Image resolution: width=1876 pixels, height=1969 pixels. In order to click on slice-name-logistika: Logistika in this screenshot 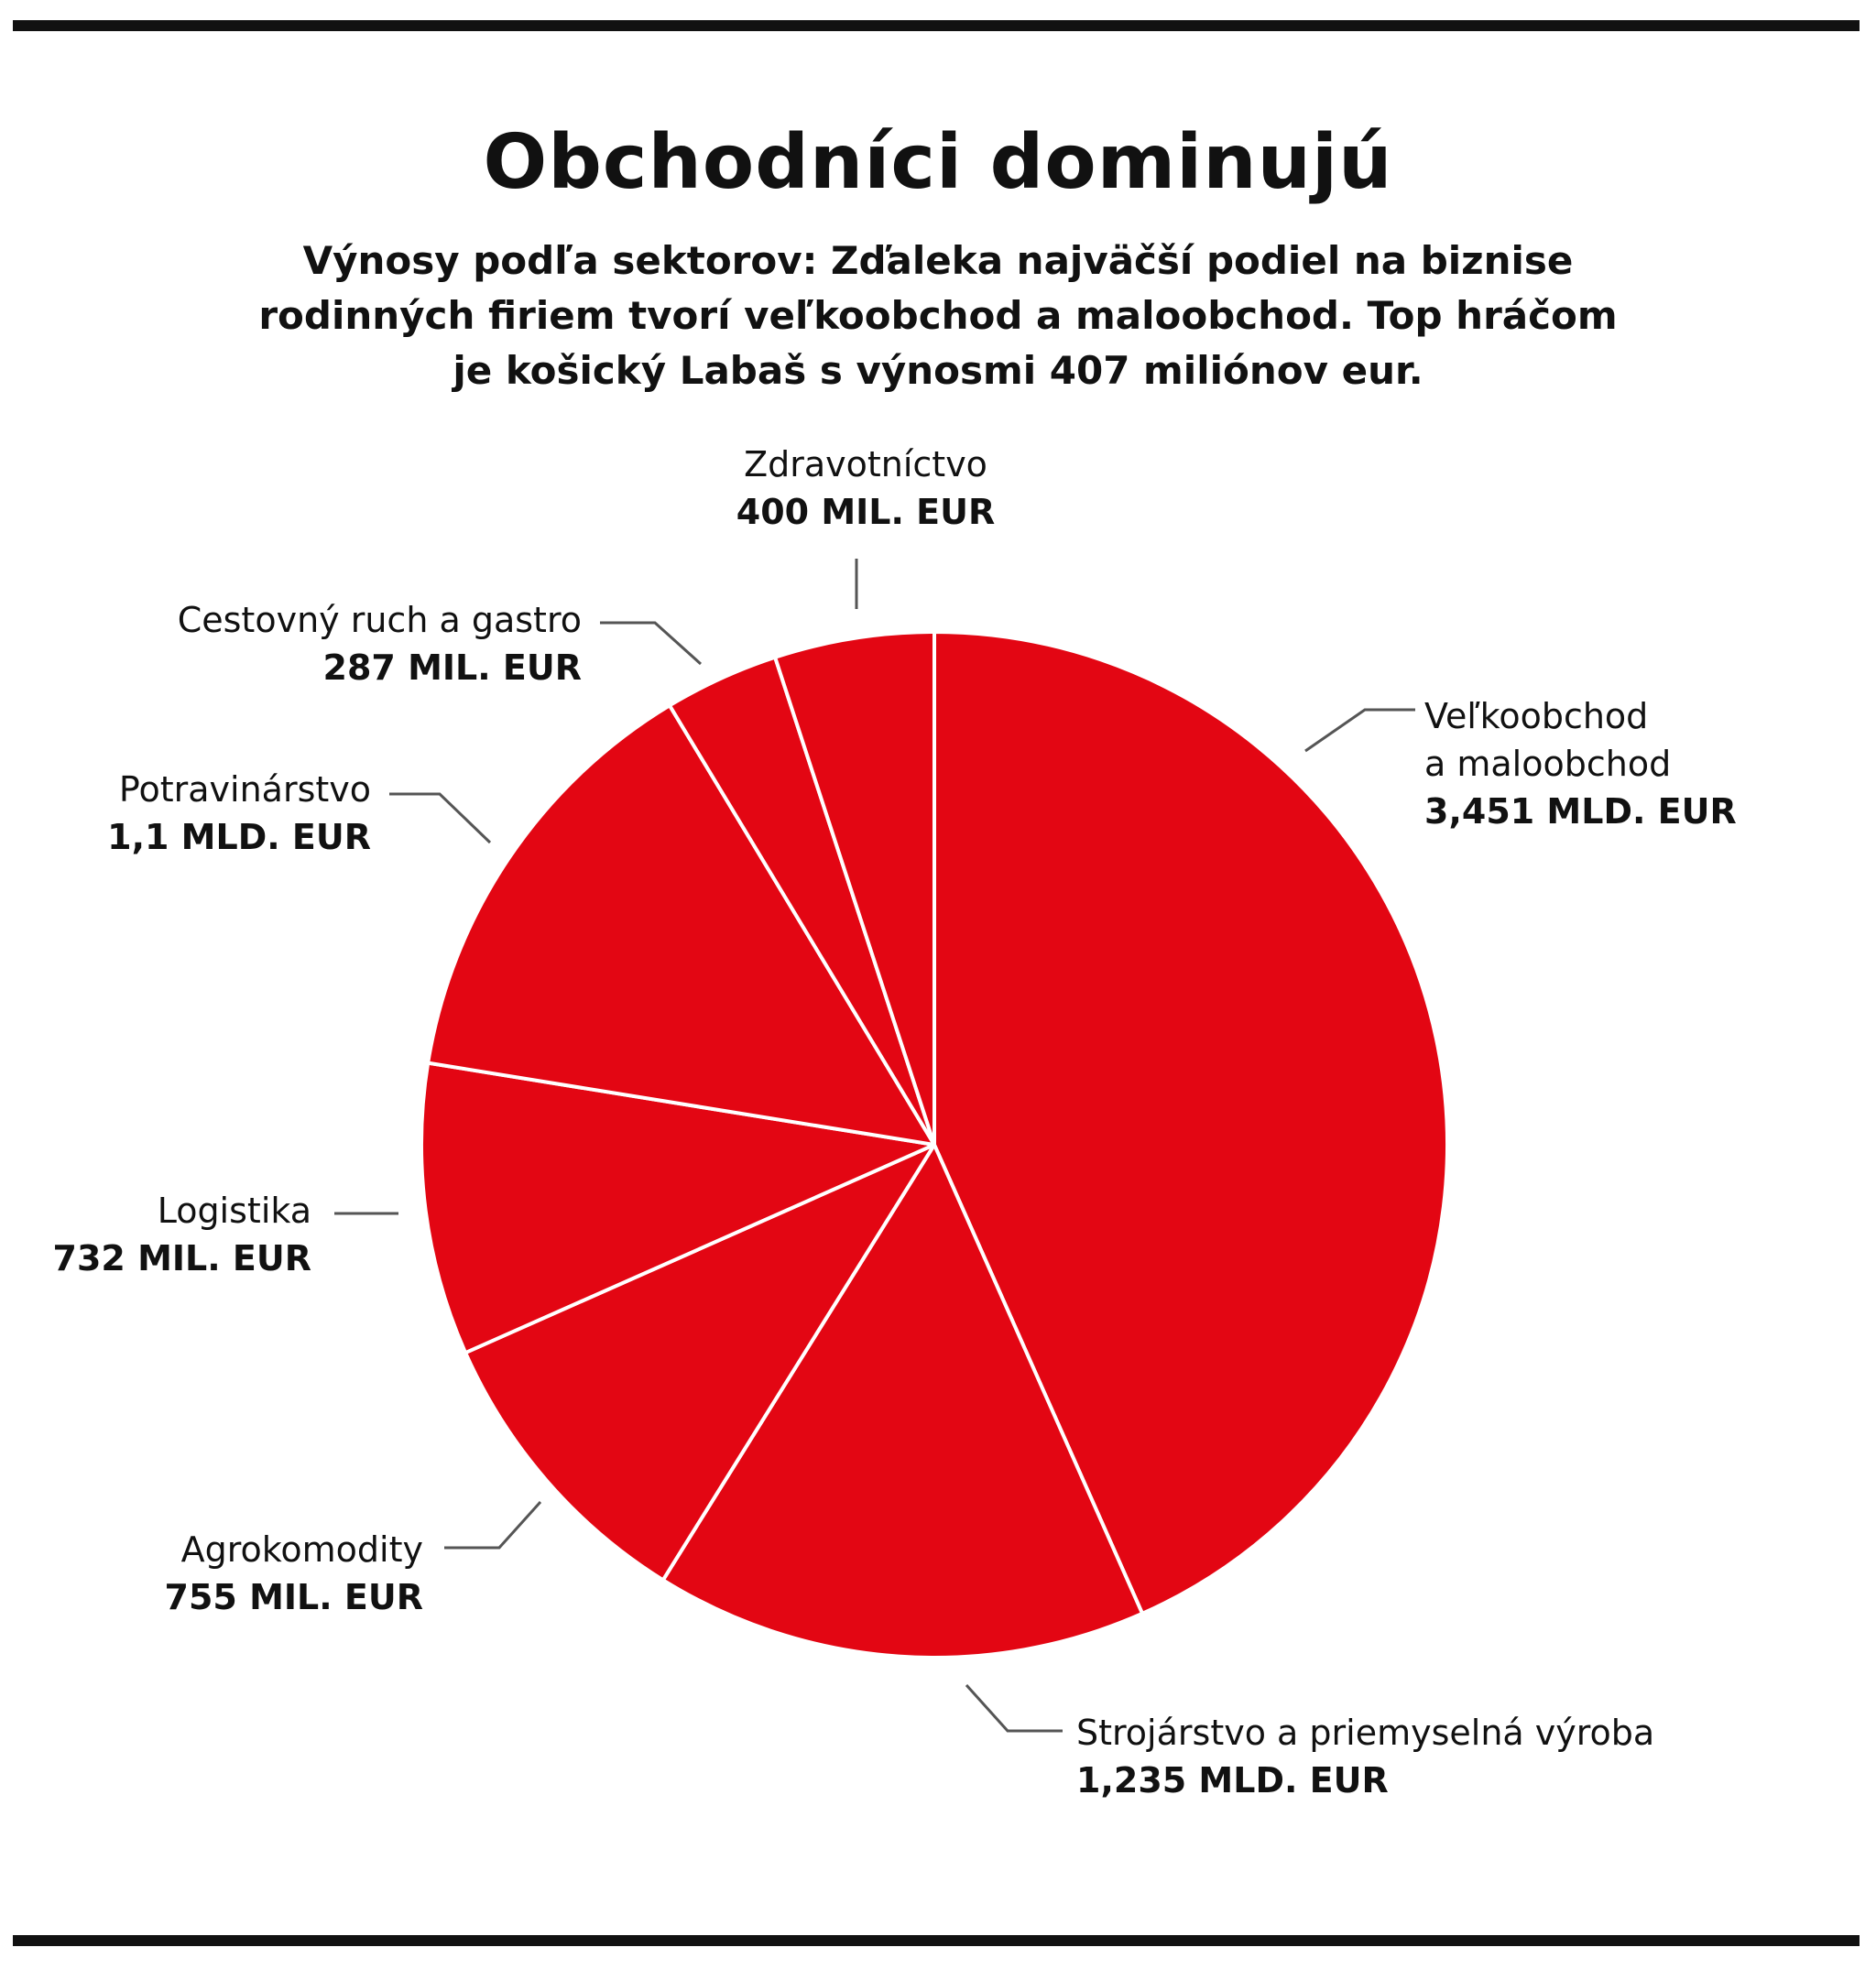, I will do `click(234, 1211)`.